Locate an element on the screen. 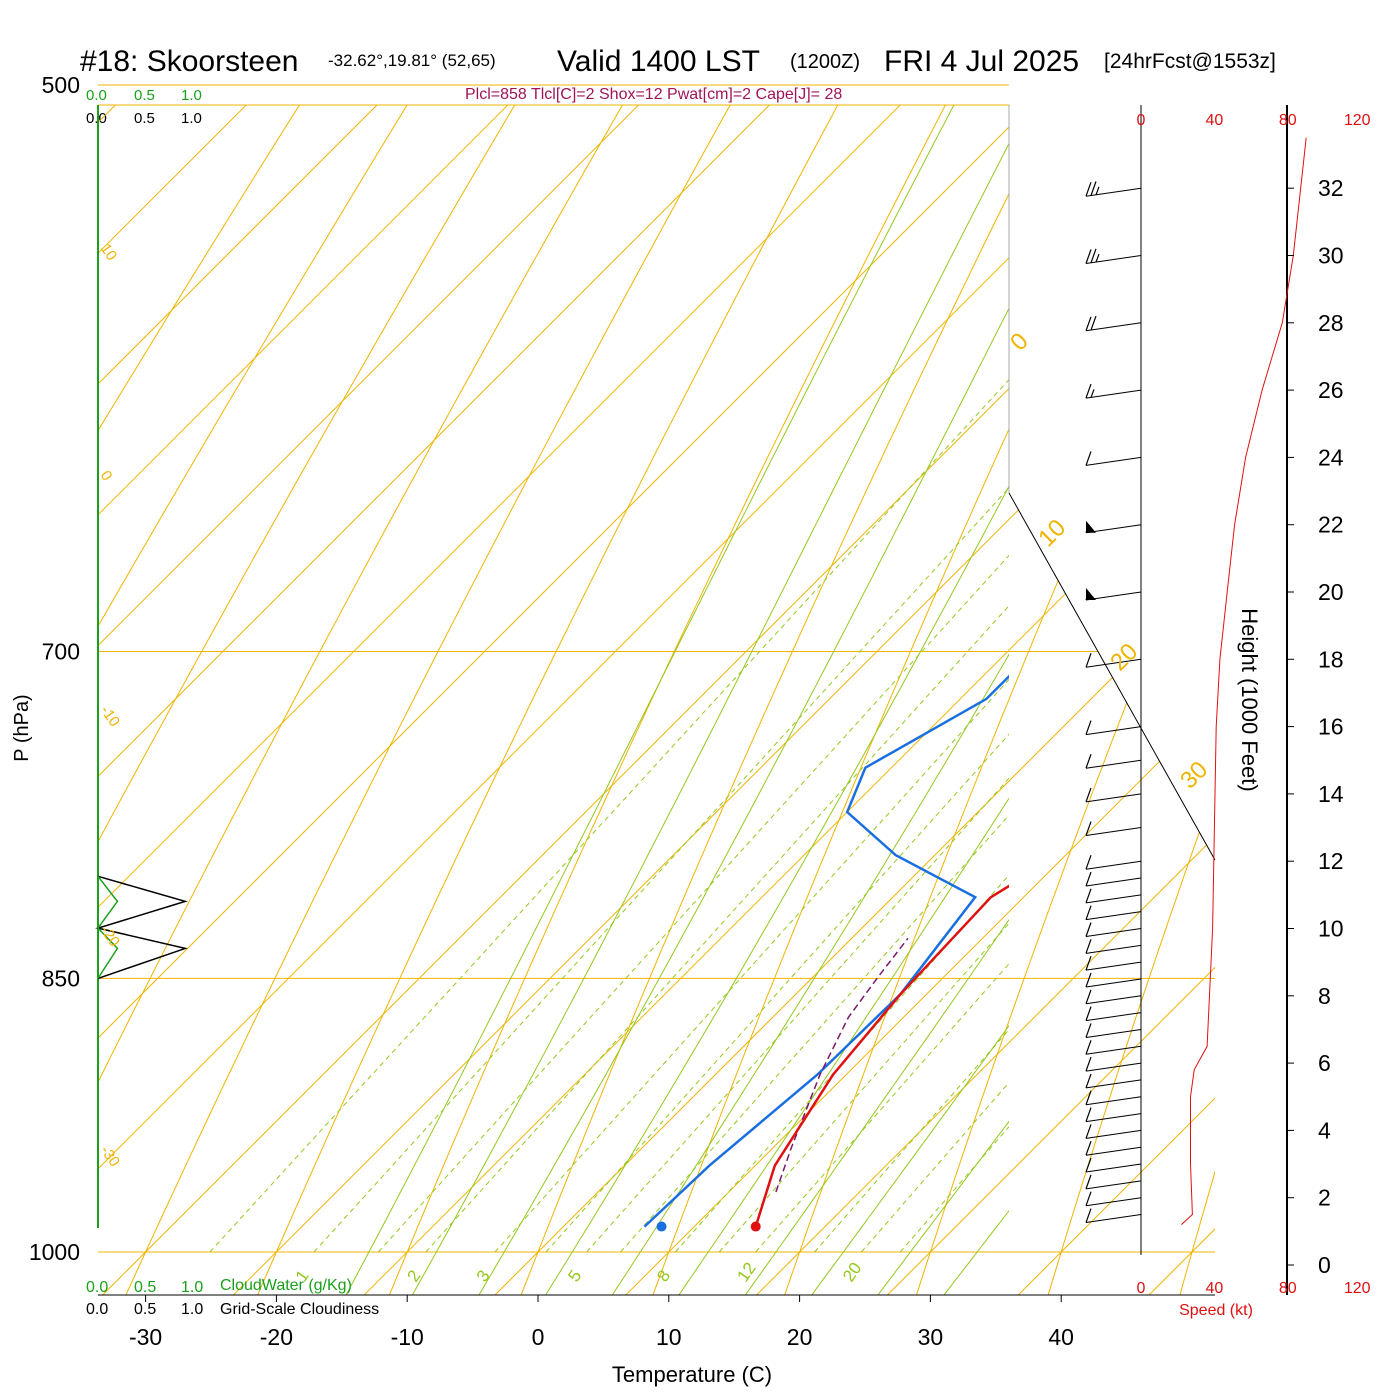 This screenshot has height=1400, width=1400. speed-axis-title: Speed (kt) is located at coordinates (1216, 1310).